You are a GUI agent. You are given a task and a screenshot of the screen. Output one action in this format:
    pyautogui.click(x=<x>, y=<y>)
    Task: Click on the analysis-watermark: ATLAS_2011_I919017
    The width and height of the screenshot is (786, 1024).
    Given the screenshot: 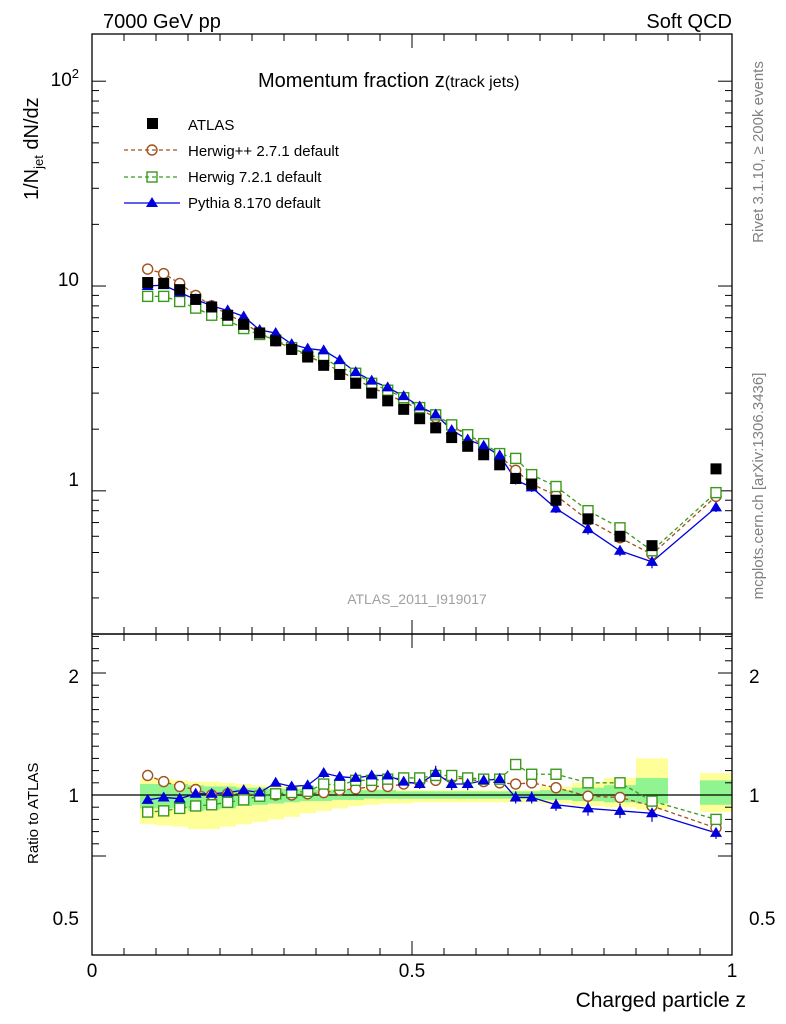 What is the action you would take?
    pyautogui.click(x=417, y=599)
    